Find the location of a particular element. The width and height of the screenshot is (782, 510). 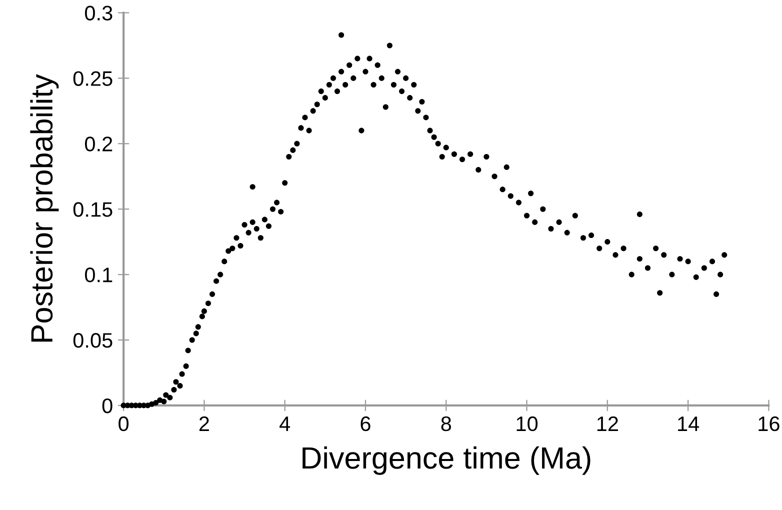

y-tick-label: 0.15 is located at coordinates (92, 209).